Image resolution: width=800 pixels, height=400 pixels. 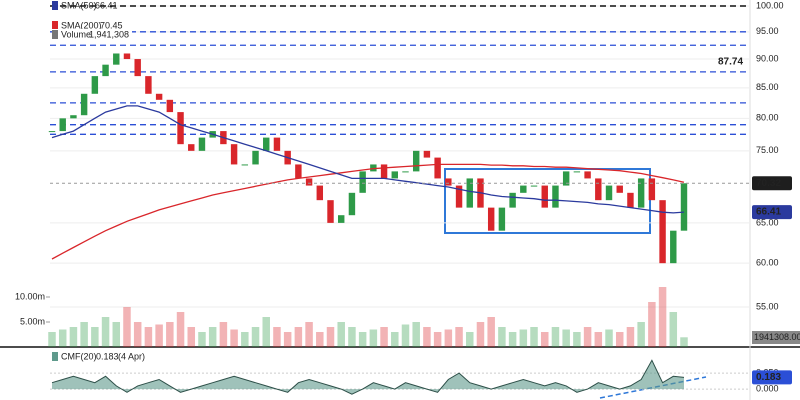 What do you see at coordinates (81, 25) in the screenshot?
I see `legend-label: SMA(200)` at bounding box center [81, 25].